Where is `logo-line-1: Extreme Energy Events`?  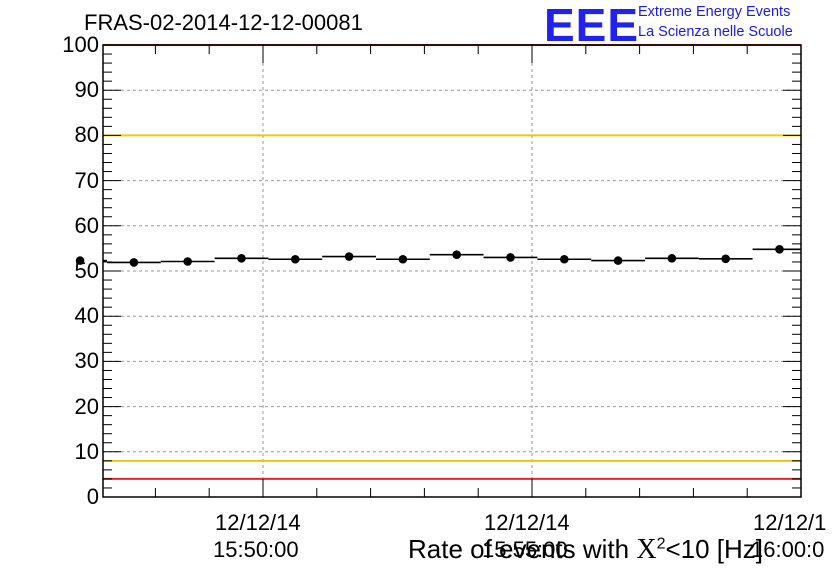 logo-line-1: Extreme Energy Events is located at coordinates (714, 12).